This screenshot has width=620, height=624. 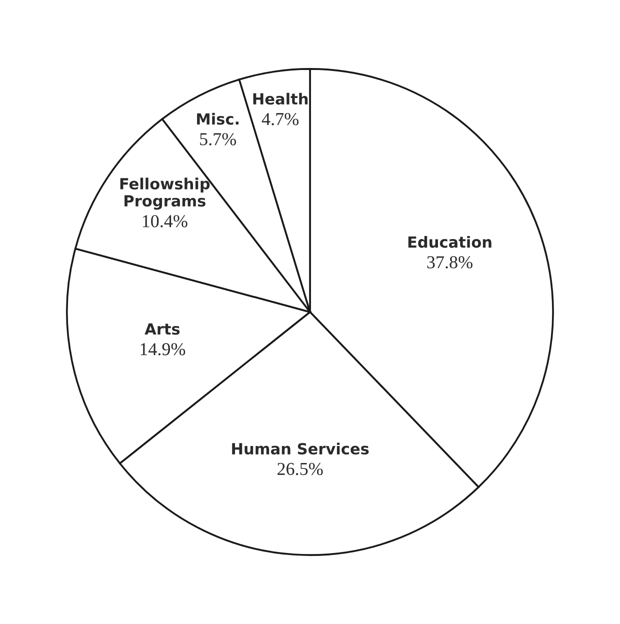 I want to click on slice-label: Education, so click(x=450, y=242).